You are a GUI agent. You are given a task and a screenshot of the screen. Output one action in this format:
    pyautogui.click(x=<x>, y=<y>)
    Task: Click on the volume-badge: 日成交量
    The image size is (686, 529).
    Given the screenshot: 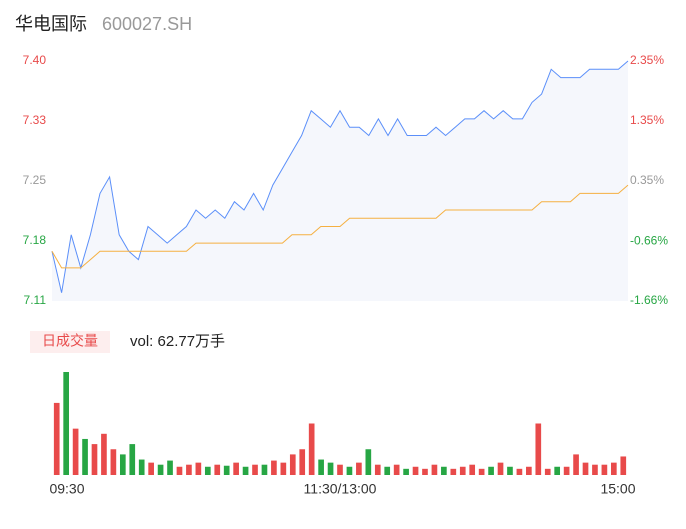 What is the action you would take?
    pyautogui.click(x=70, y=341)
    